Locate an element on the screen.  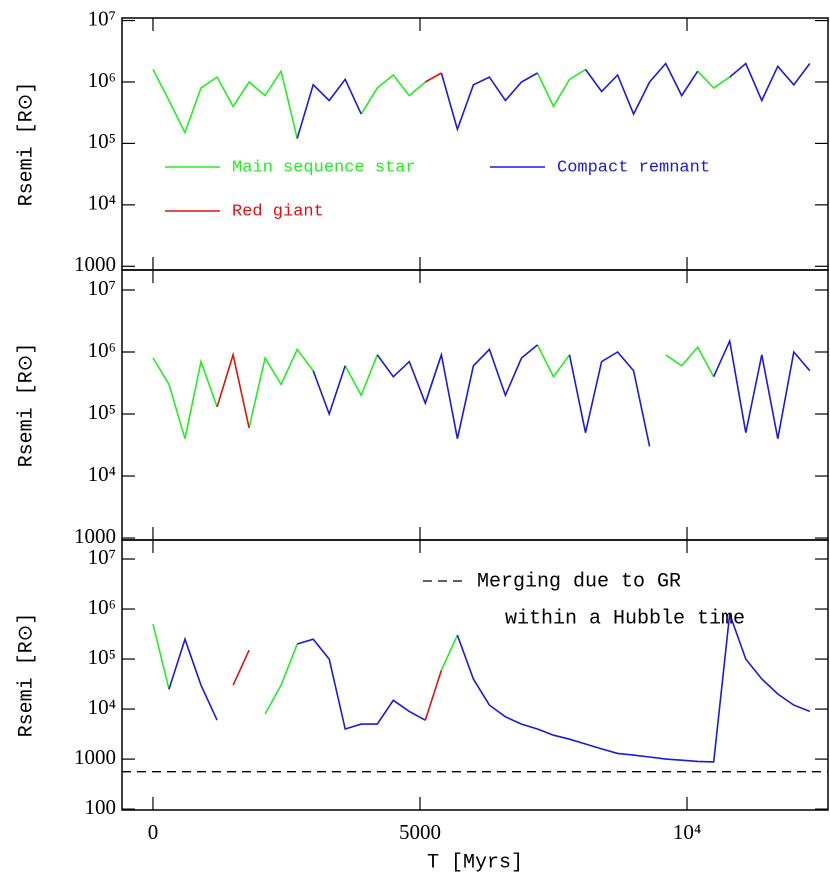
annotation: Merging due to GR is located at coordinates (579, 581).